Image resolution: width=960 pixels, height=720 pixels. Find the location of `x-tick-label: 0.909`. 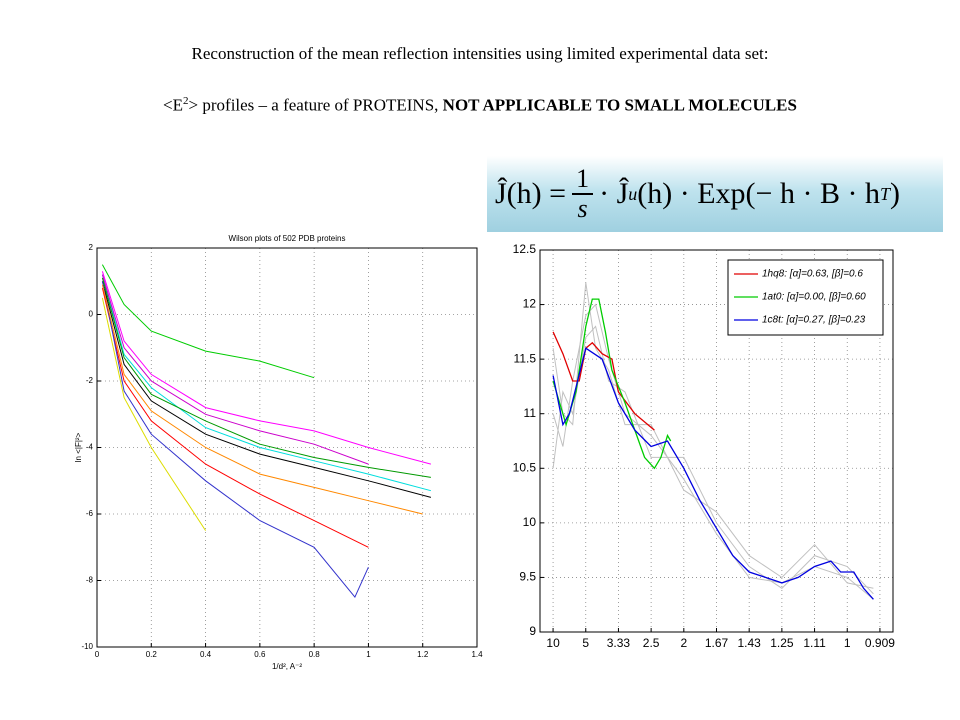

x-tick-label: 0.909 is located at coordinates (880, 643).